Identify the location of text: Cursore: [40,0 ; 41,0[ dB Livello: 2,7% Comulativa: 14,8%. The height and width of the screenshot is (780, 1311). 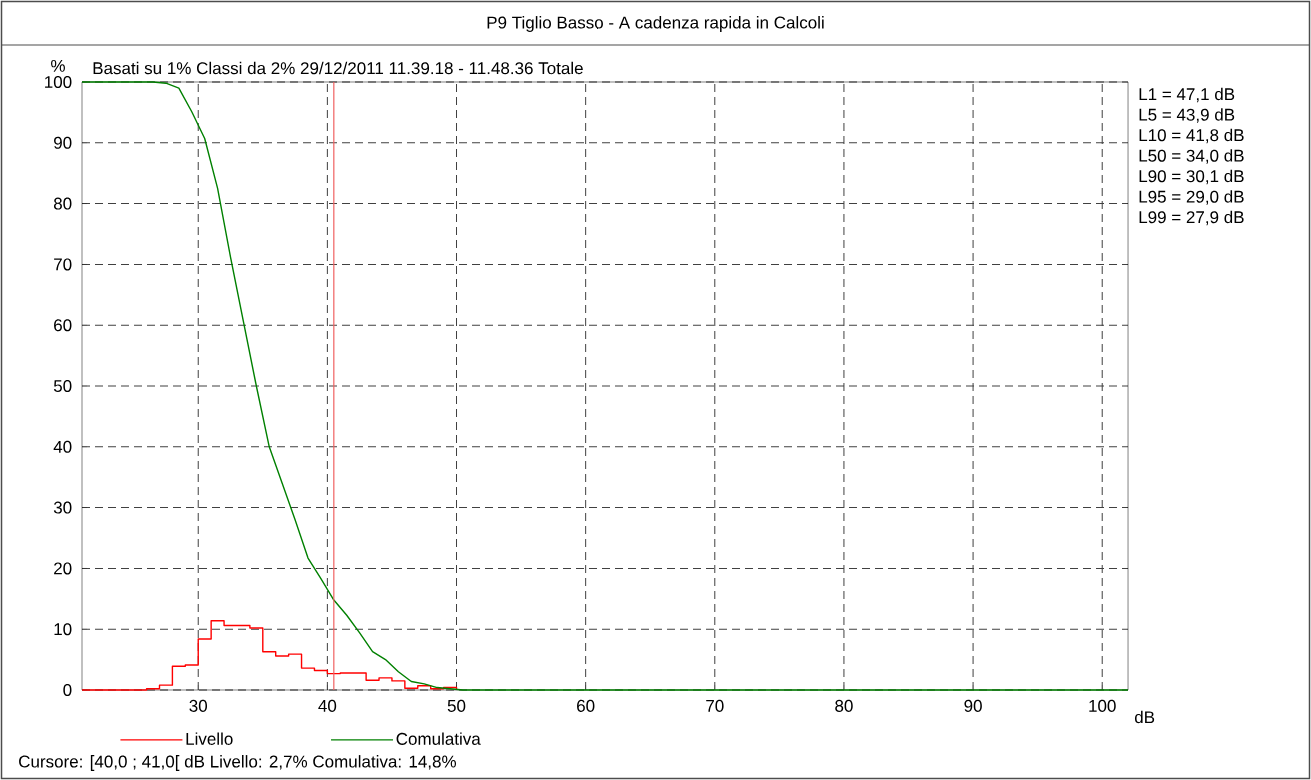
(237, 763).